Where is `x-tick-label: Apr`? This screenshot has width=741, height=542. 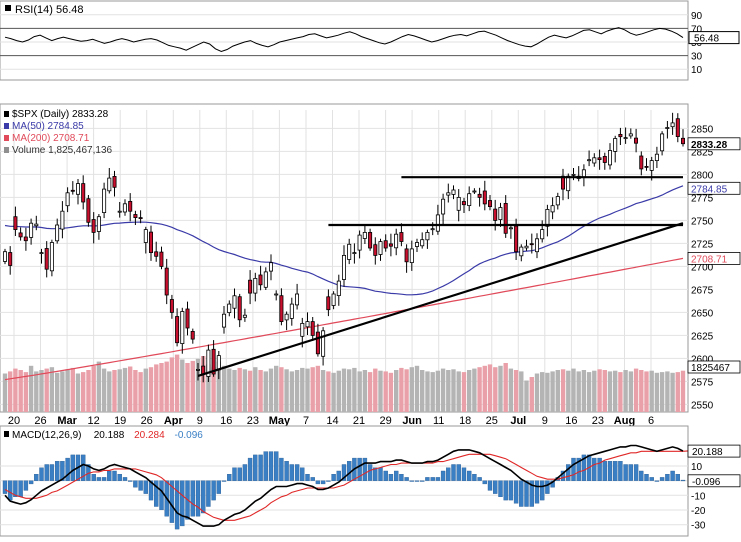
x-tick-label: Apr is located at coordinates (174, 421).